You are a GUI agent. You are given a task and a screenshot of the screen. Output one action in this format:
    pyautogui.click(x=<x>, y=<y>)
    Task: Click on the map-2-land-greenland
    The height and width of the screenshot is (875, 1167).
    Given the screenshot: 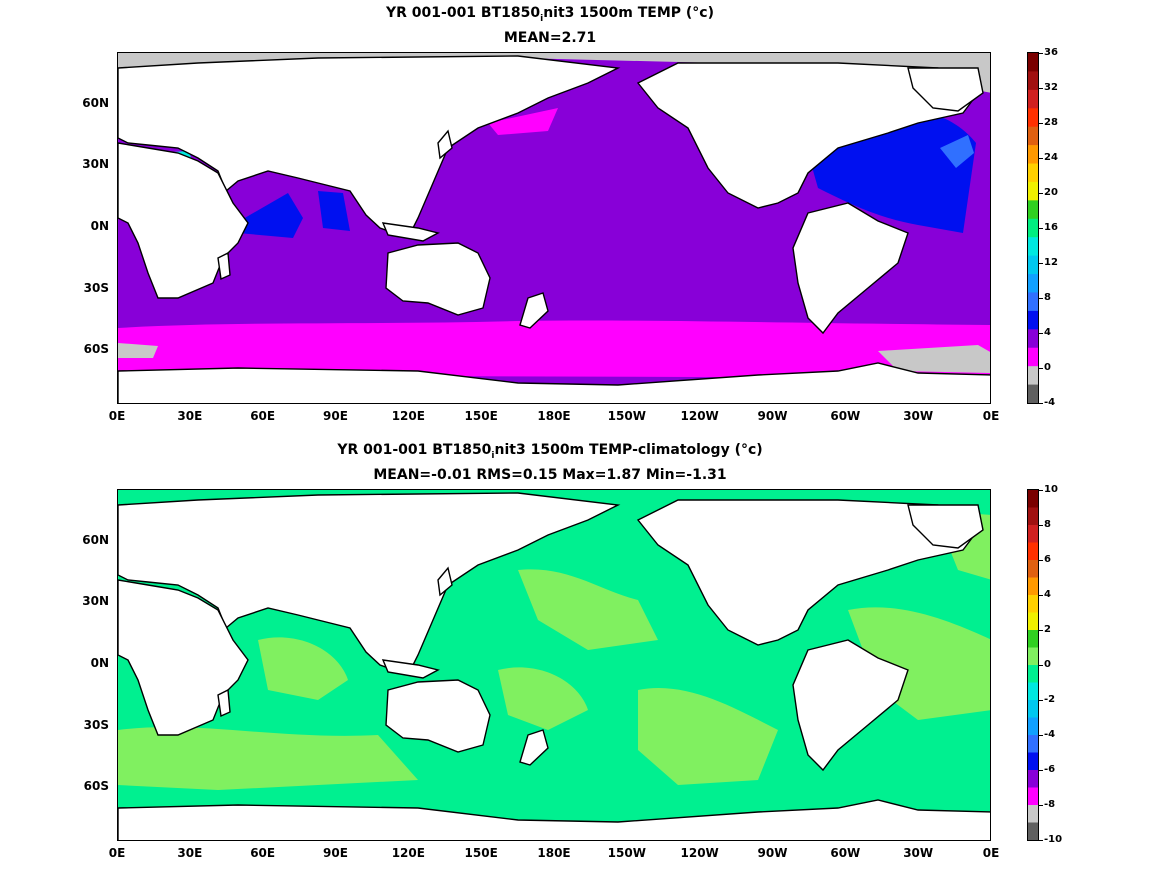 What is the action you would take?
    pyautogui.click(x=945, y=526)
    